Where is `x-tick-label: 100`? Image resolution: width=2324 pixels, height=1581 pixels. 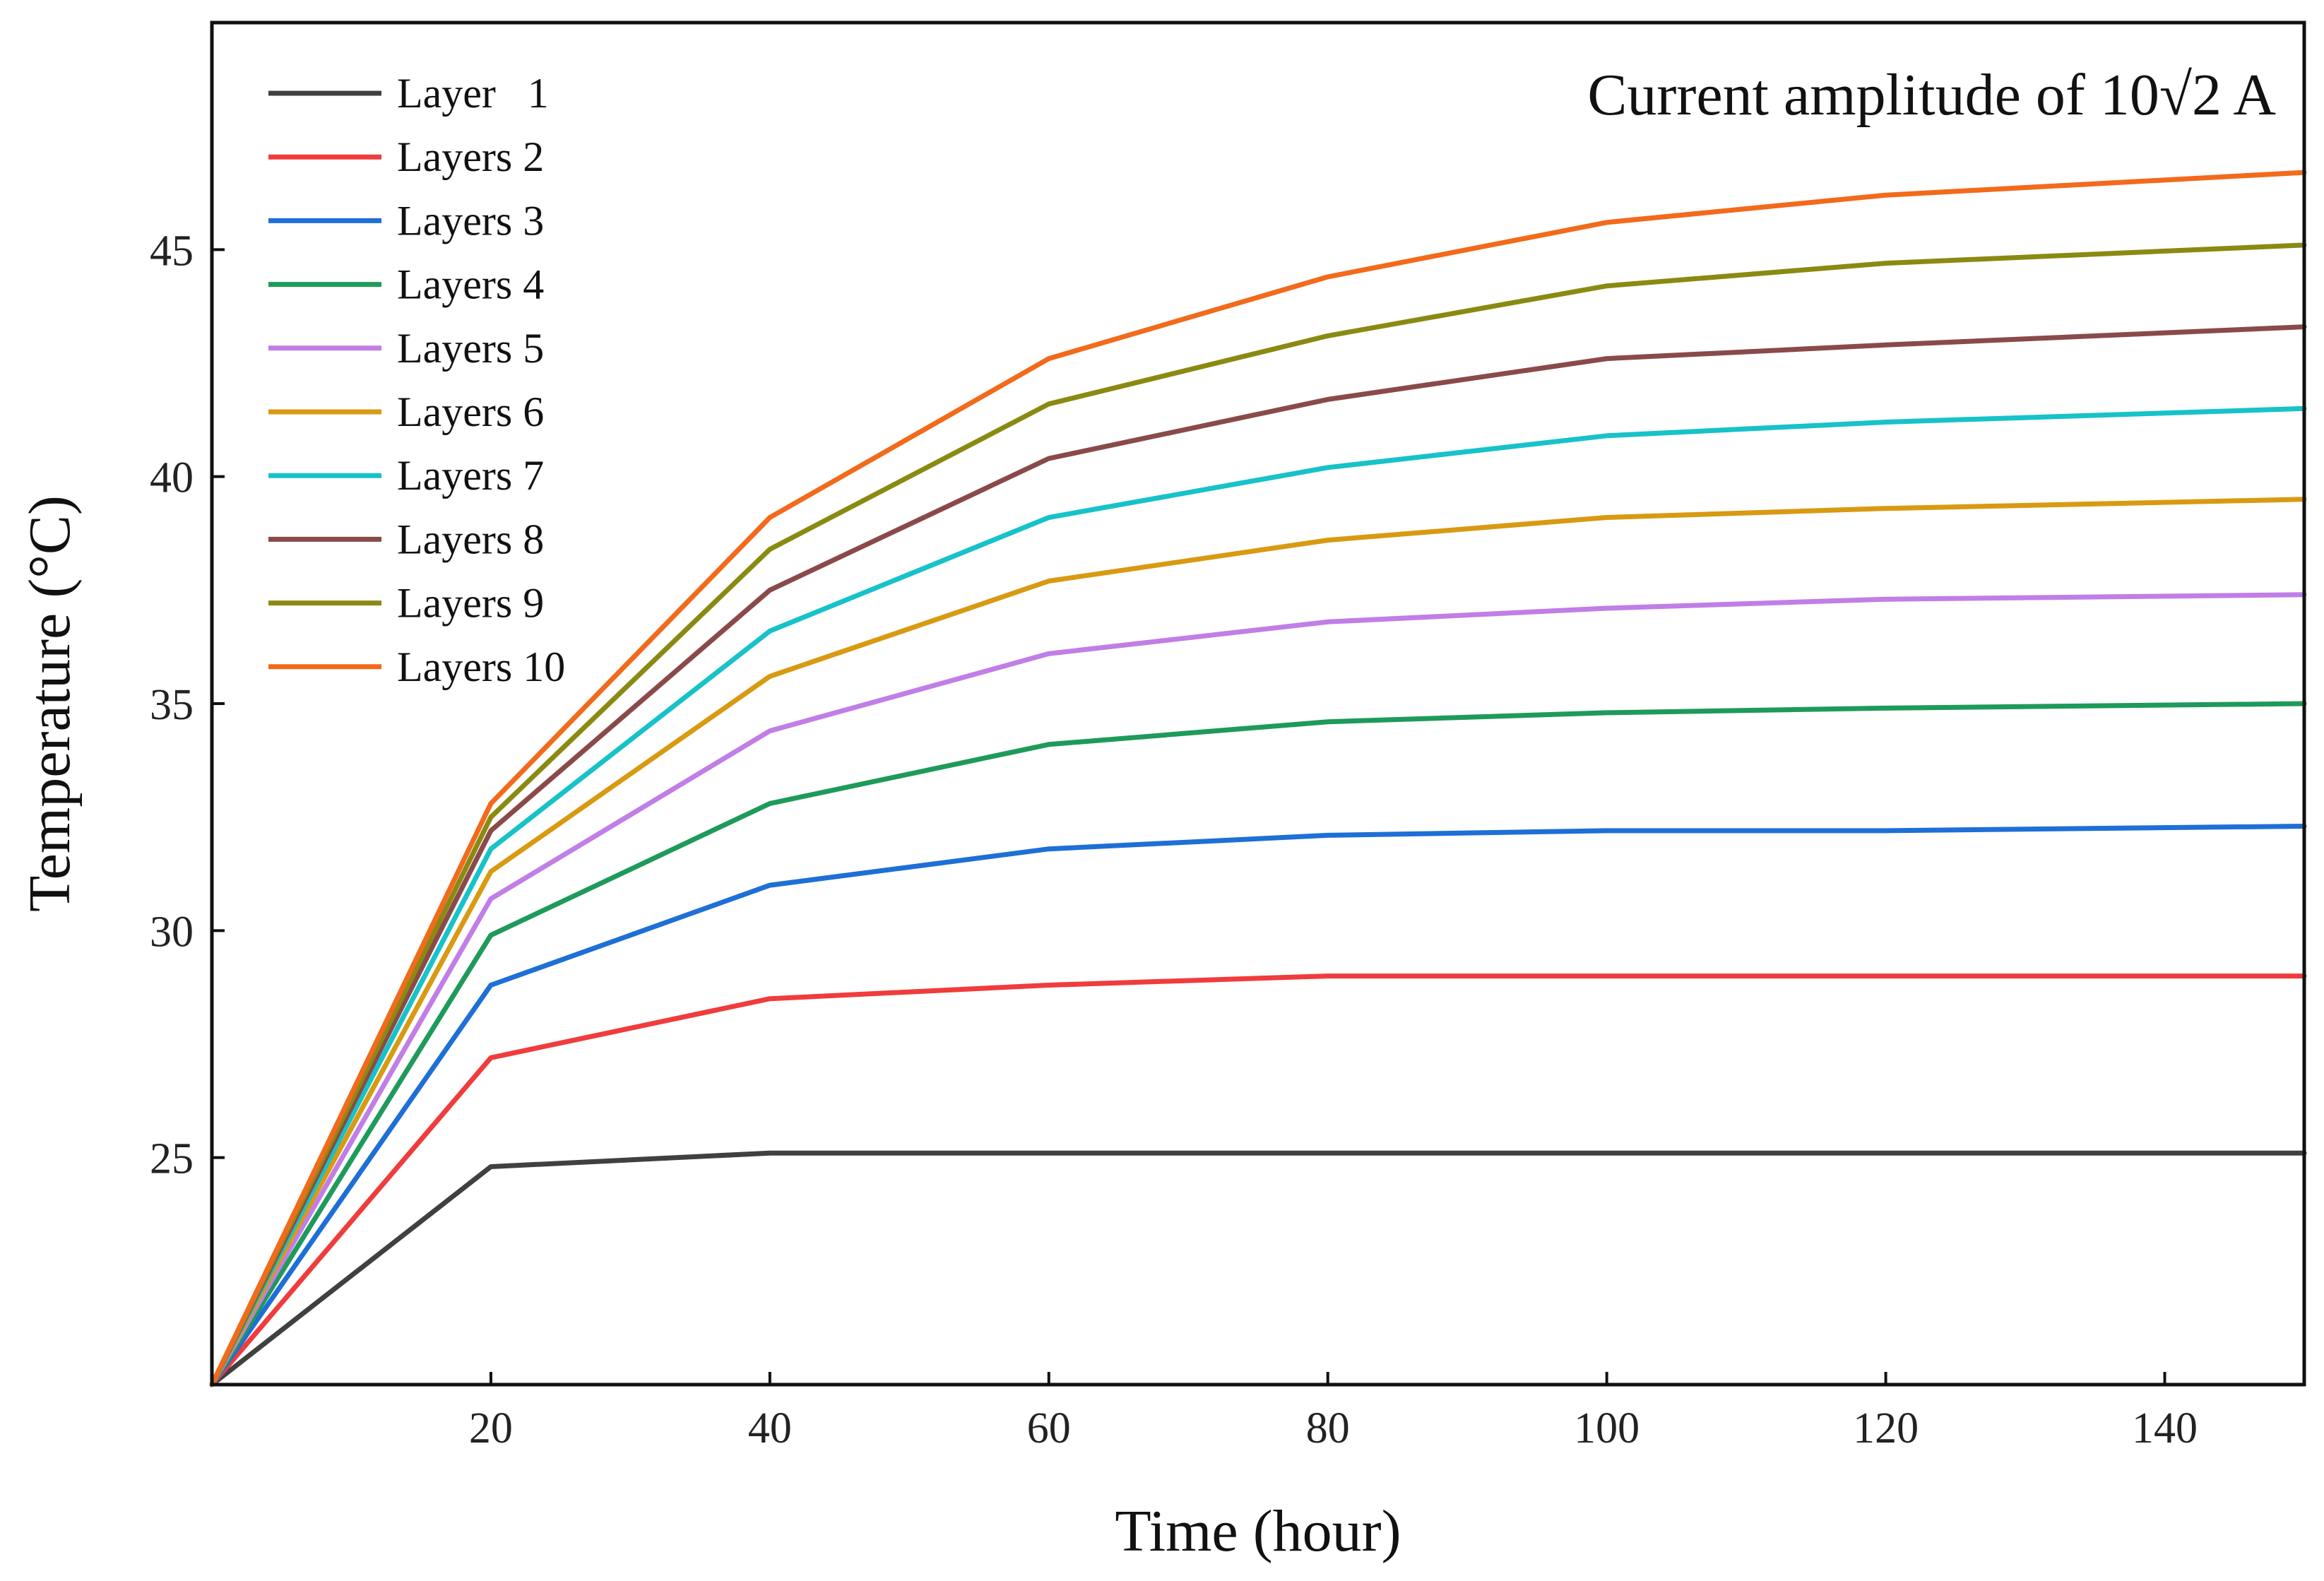 x-tick-label: 100 is located at coordinates (1607, 1428).